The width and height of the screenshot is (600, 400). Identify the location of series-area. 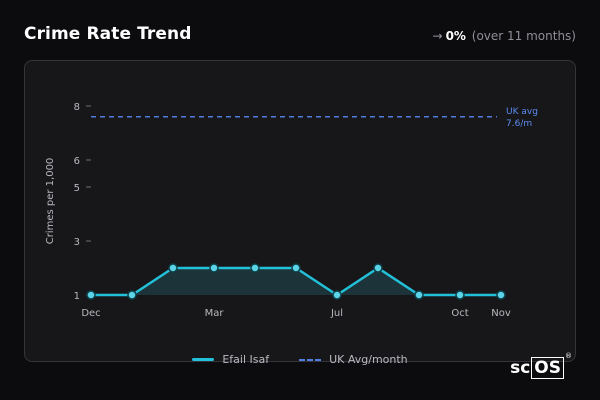
(296, 281).